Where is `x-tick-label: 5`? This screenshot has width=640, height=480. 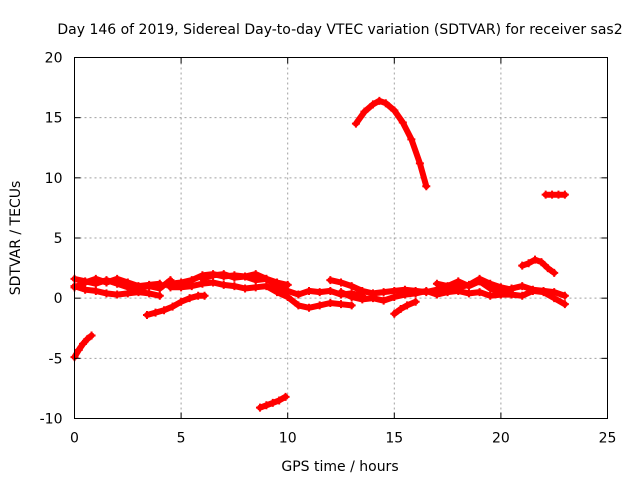
x-tick-label: 5 is located at coordinates (181, 439).